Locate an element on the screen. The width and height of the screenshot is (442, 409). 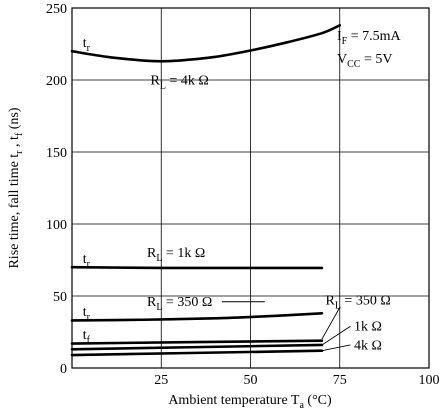
curve-label: RL = 1k Ω is located at coordinates (176, 255).